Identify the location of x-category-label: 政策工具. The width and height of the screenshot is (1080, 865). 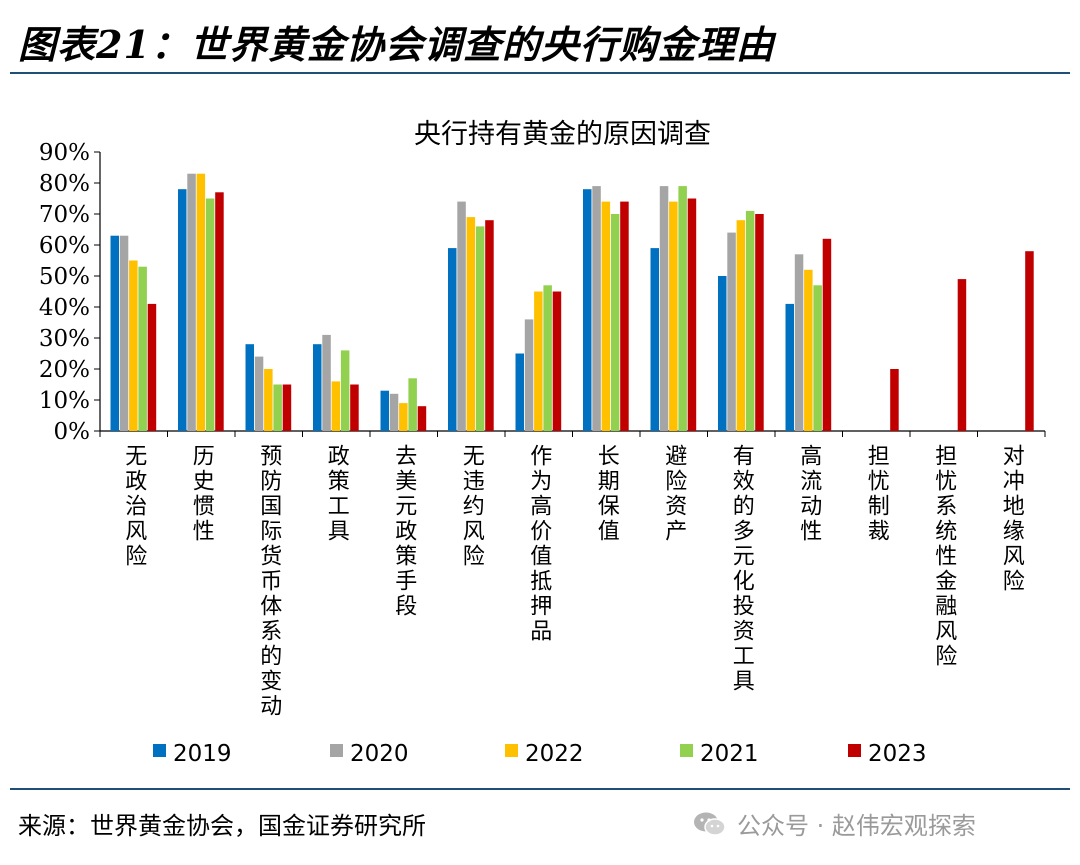
(337, 494).